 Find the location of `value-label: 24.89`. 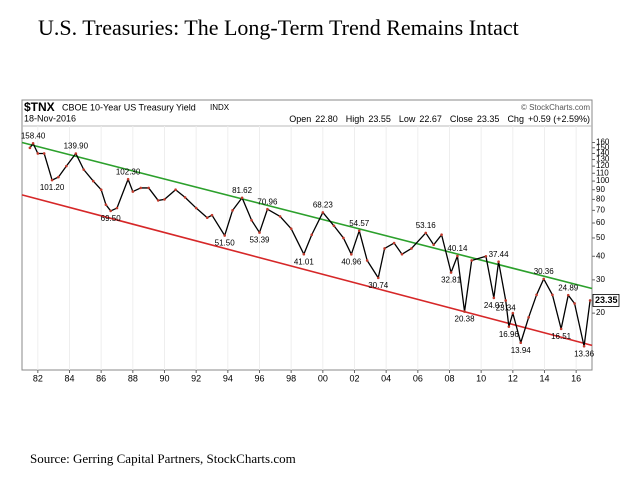

value-label: 24.89 is located at coordinates (568, 287).